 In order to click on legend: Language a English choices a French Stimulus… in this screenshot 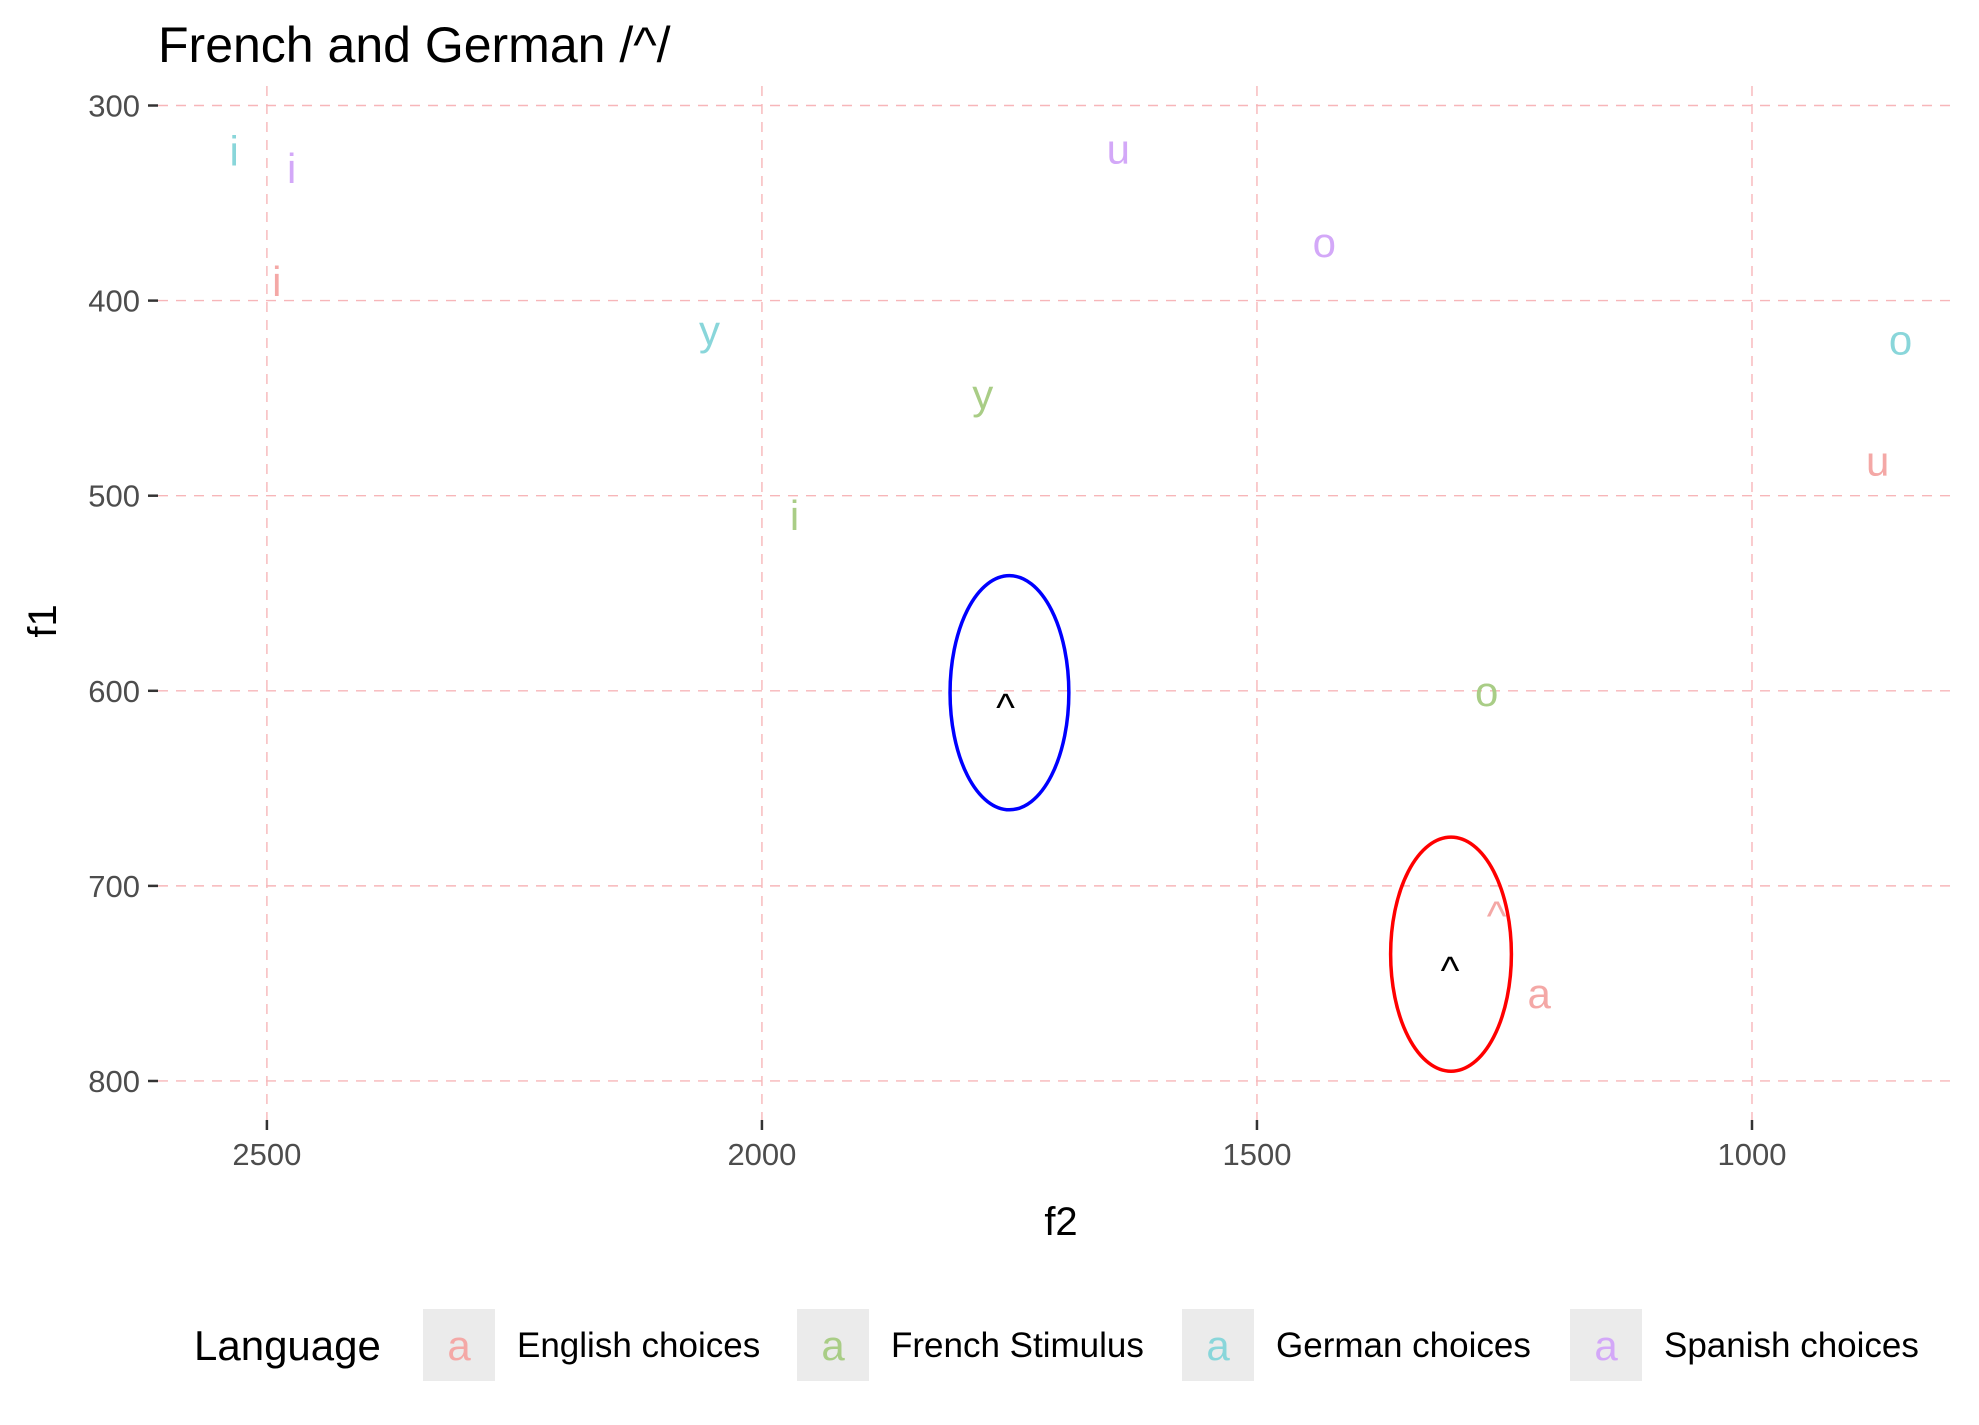, I will do `click(1056, 1345)`.